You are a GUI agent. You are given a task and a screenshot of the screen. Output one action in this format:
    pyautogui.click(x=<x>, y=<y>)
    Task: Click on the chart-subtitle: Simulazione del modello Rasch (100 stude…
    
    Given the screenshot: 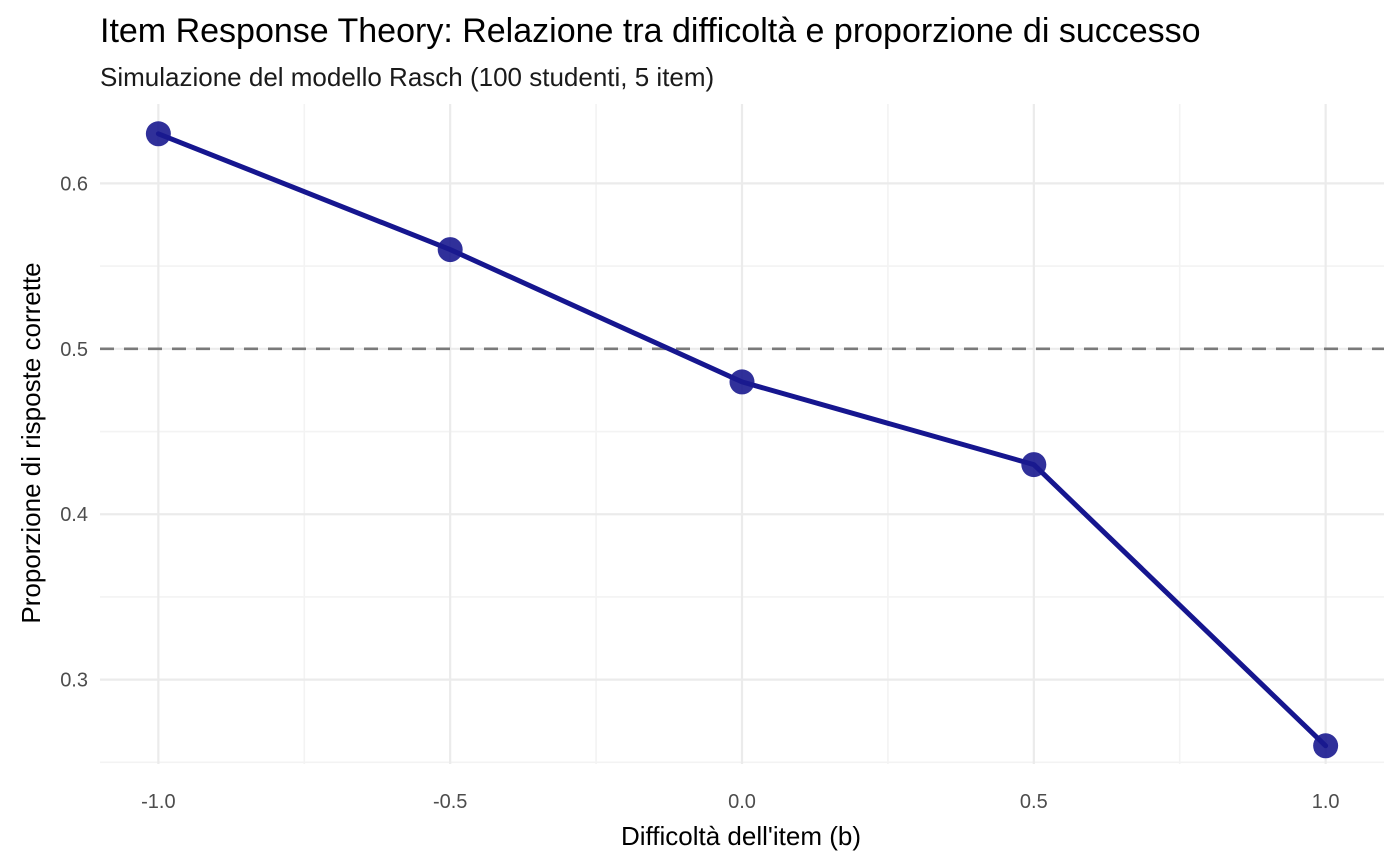 What is the action you would take?
    pyautogui.click(x=407, y=77)
    